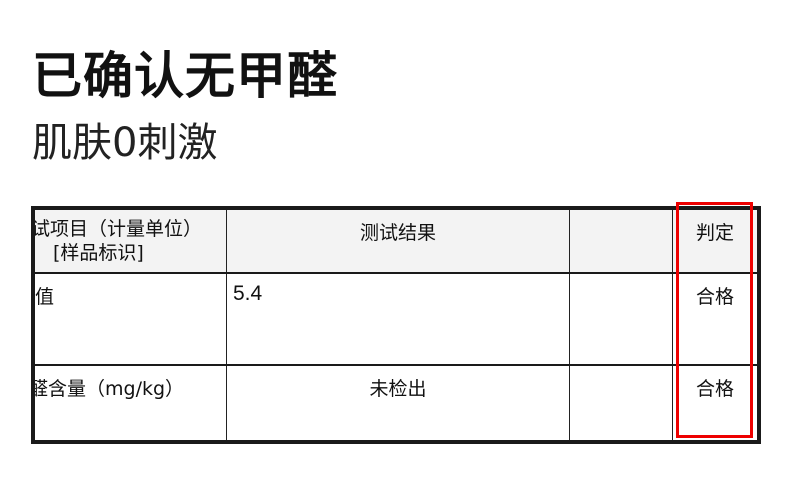 The height and width of the screenshot is (494, 790). I want to click on row-result-cell: 未检出, so click(398, 403).